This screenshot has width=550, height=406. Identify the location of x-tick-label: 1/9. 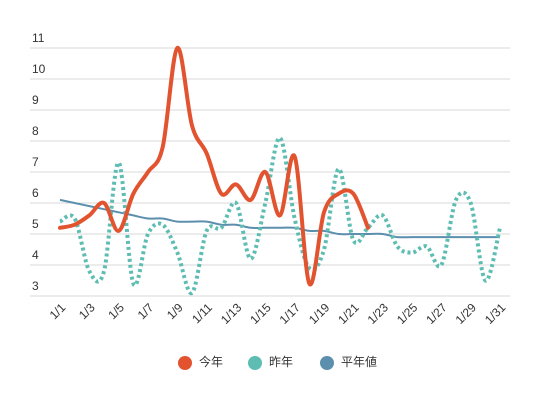
(175, 311).